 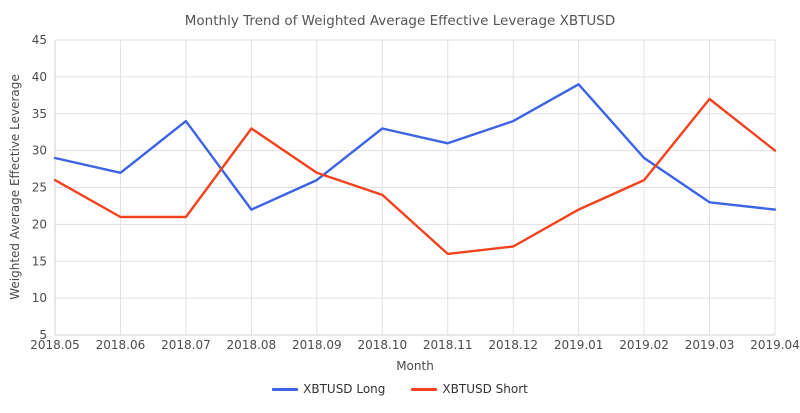 I want to click on long-series-swatch, so click(x=285, y=389).